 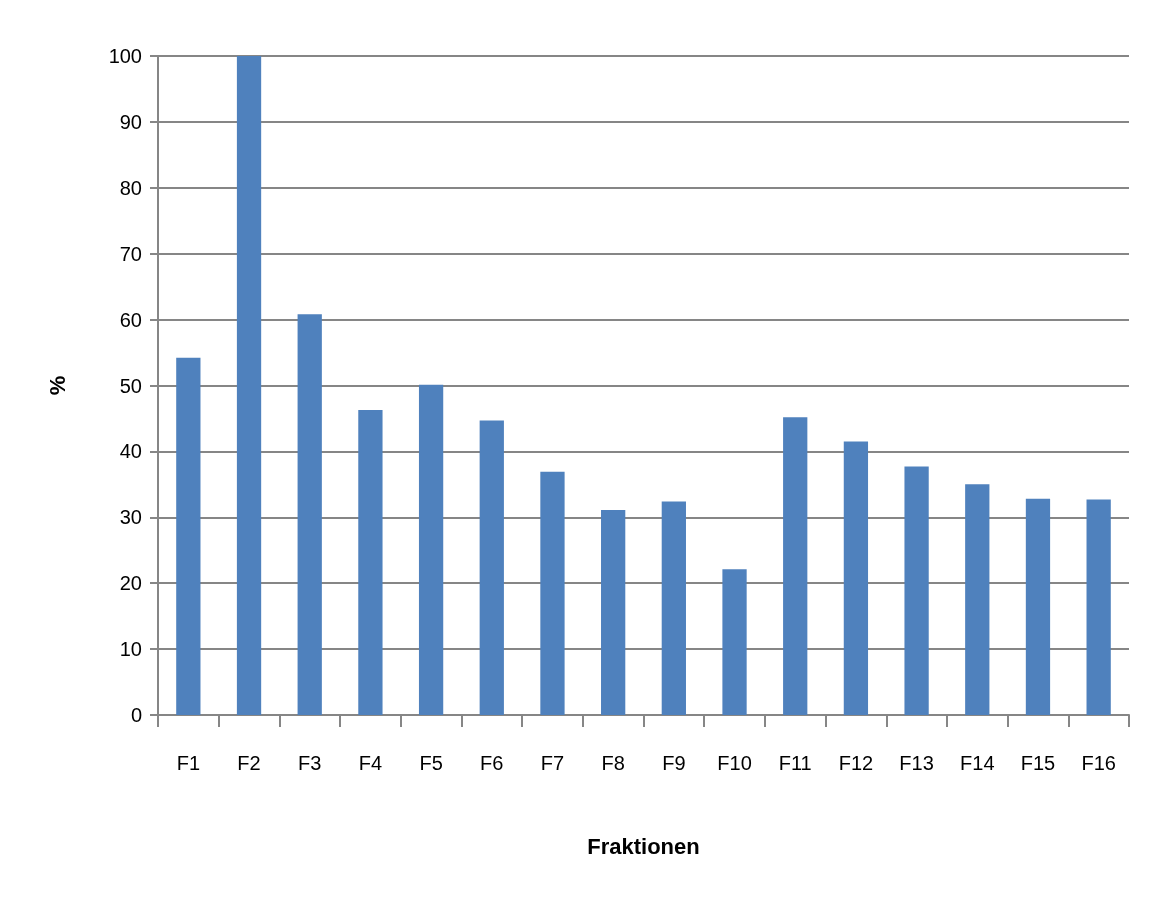 I want to click on x-tick-label: F7, so click(x=552, y=763).